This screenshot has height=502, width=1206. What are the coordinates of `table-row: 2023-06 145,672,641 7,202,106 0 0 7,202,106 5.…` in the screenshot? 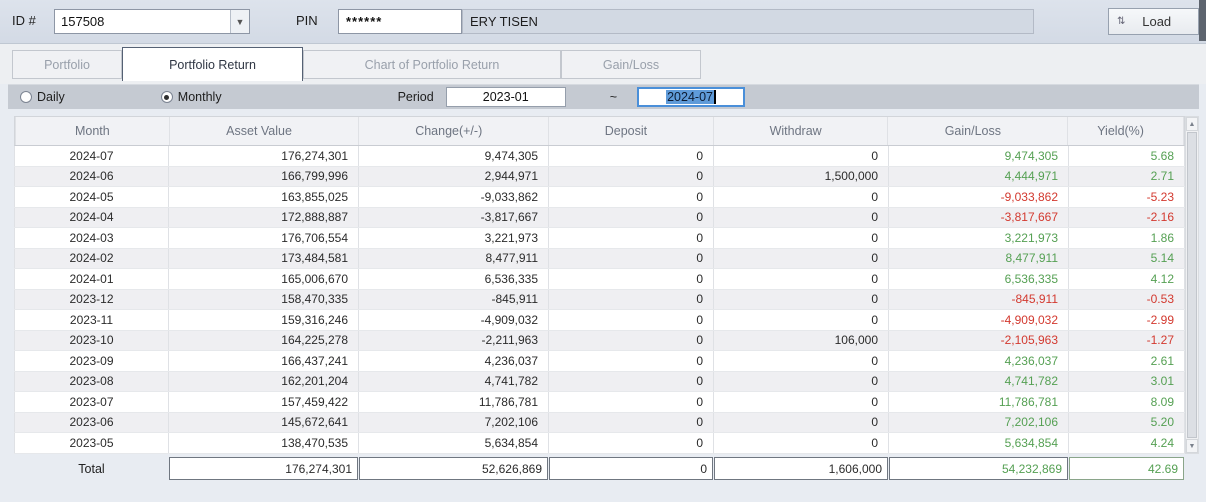 It's located at (599, 422).